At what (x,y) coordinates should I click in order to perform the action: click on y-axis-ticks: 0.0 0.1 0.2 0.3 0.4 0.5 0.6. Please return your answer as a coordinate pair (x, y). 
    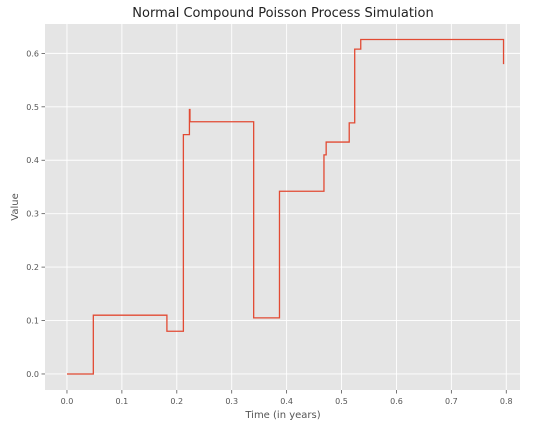
    Looking at the image, I should click on (35, 214).